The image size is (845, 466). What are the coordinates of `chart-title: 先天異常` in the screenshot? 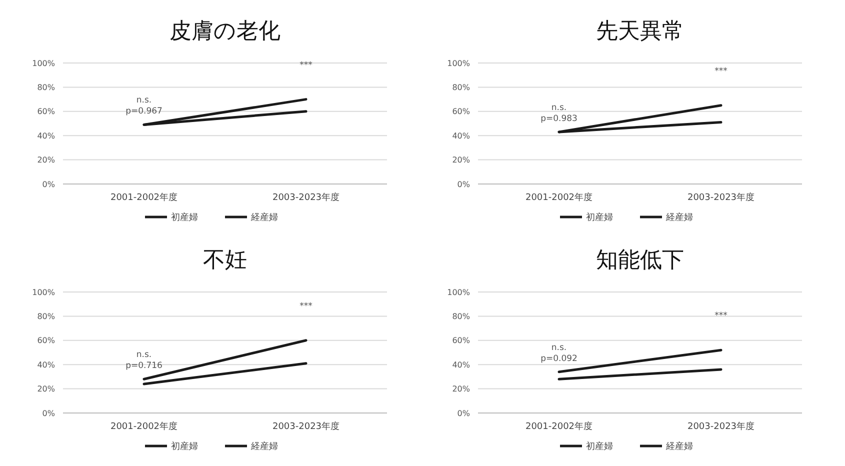 It's located at (640, 31).